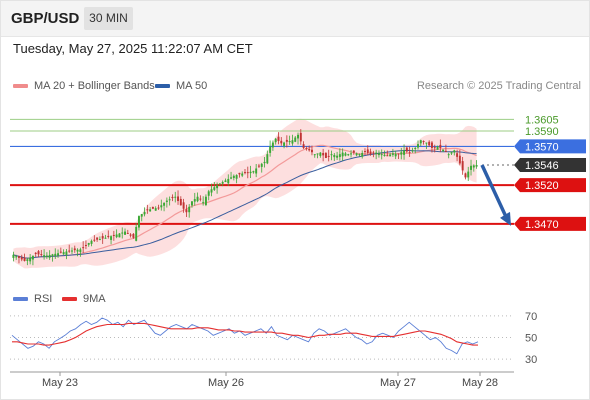 The width and height of the screenshot is (590, 400). I want to click on price-tag-label: 1.3546, so click(542, 166).